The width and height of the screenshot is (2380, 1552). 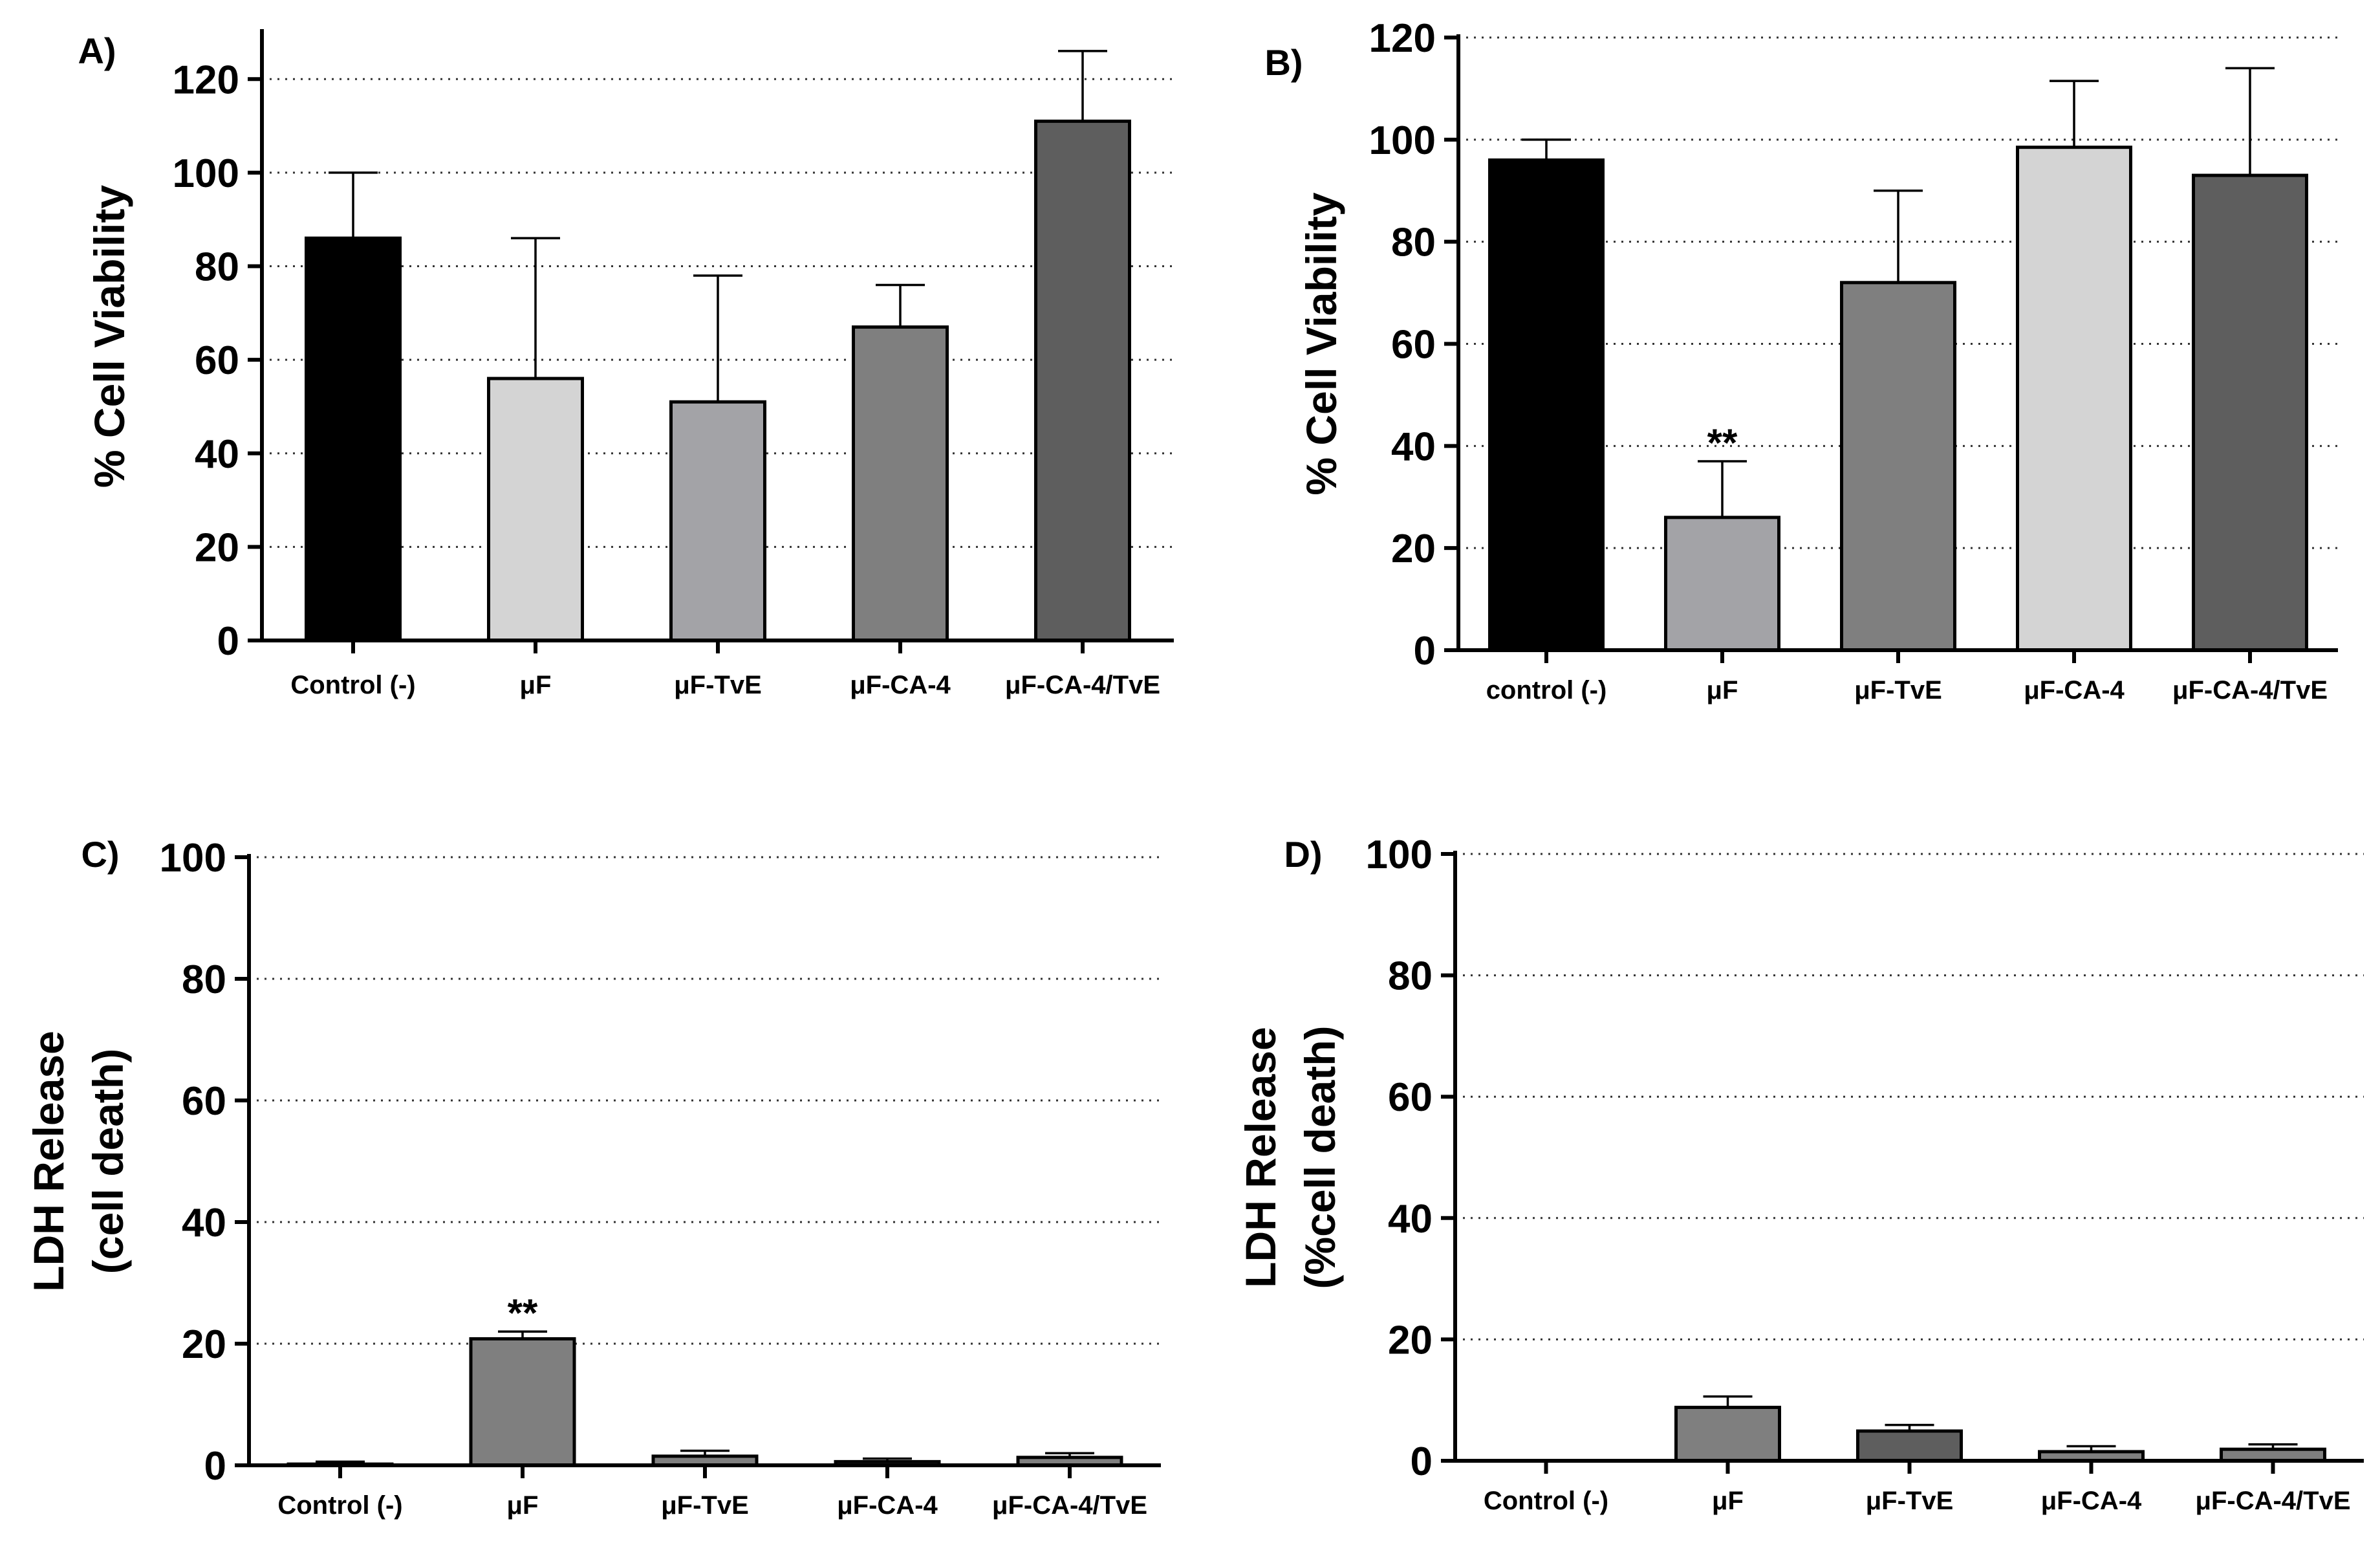 I want to click on panel-label: B), so click(x=1283, y=62).